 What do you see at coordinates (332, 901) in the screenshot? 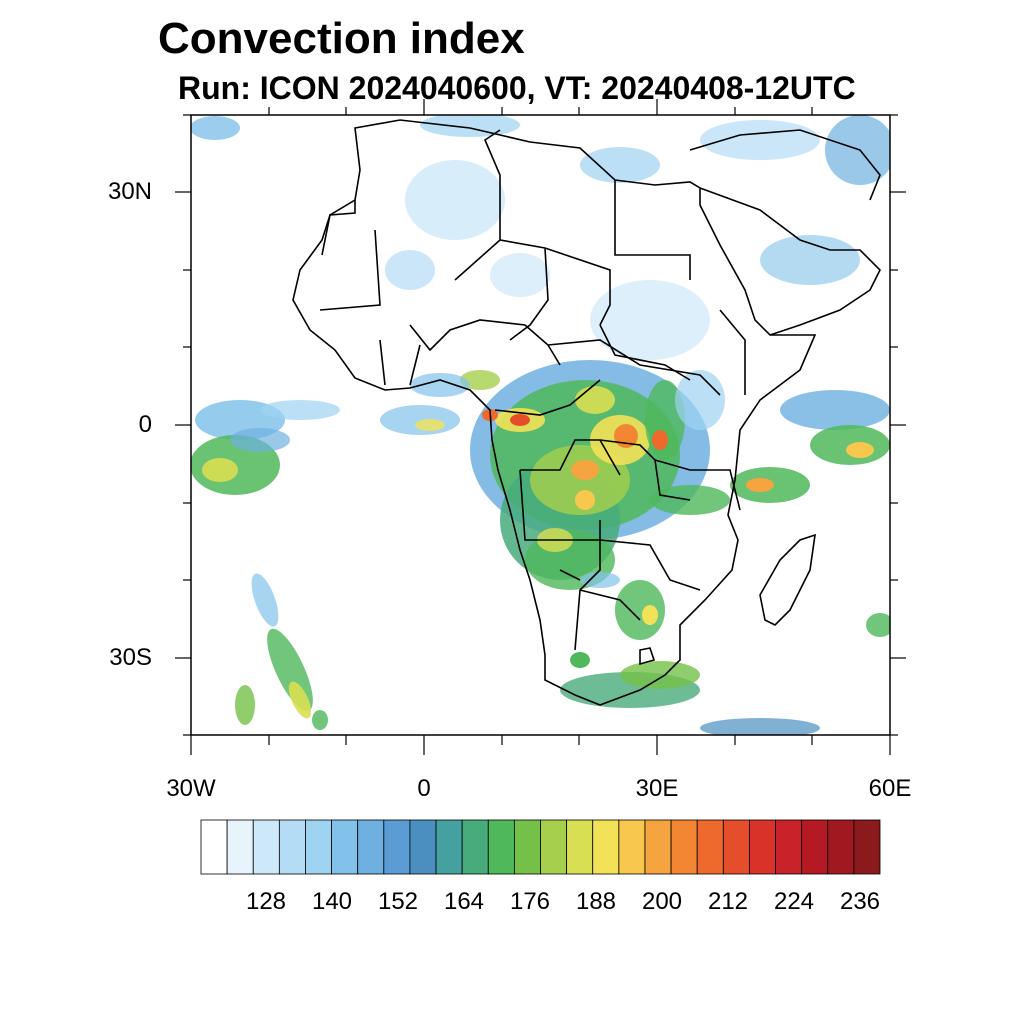
I see `colorbar-label: 140` at bounding box center [332, 901].